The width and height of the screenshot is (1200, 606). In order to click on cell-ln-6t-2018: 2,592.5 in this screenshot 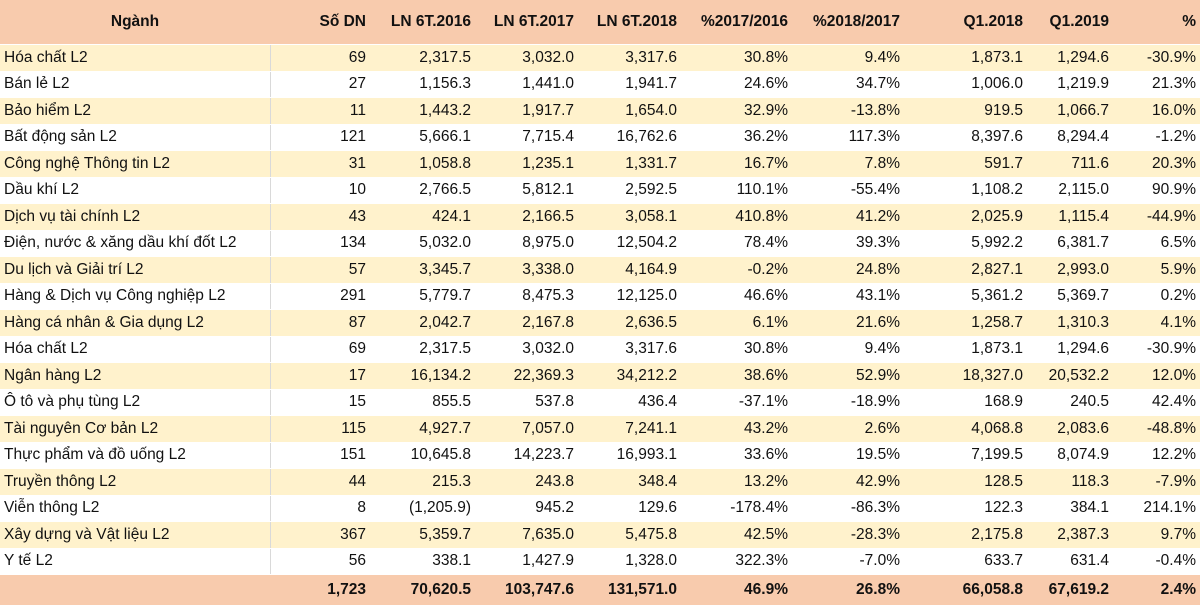, I will do `click(629, 190)`.